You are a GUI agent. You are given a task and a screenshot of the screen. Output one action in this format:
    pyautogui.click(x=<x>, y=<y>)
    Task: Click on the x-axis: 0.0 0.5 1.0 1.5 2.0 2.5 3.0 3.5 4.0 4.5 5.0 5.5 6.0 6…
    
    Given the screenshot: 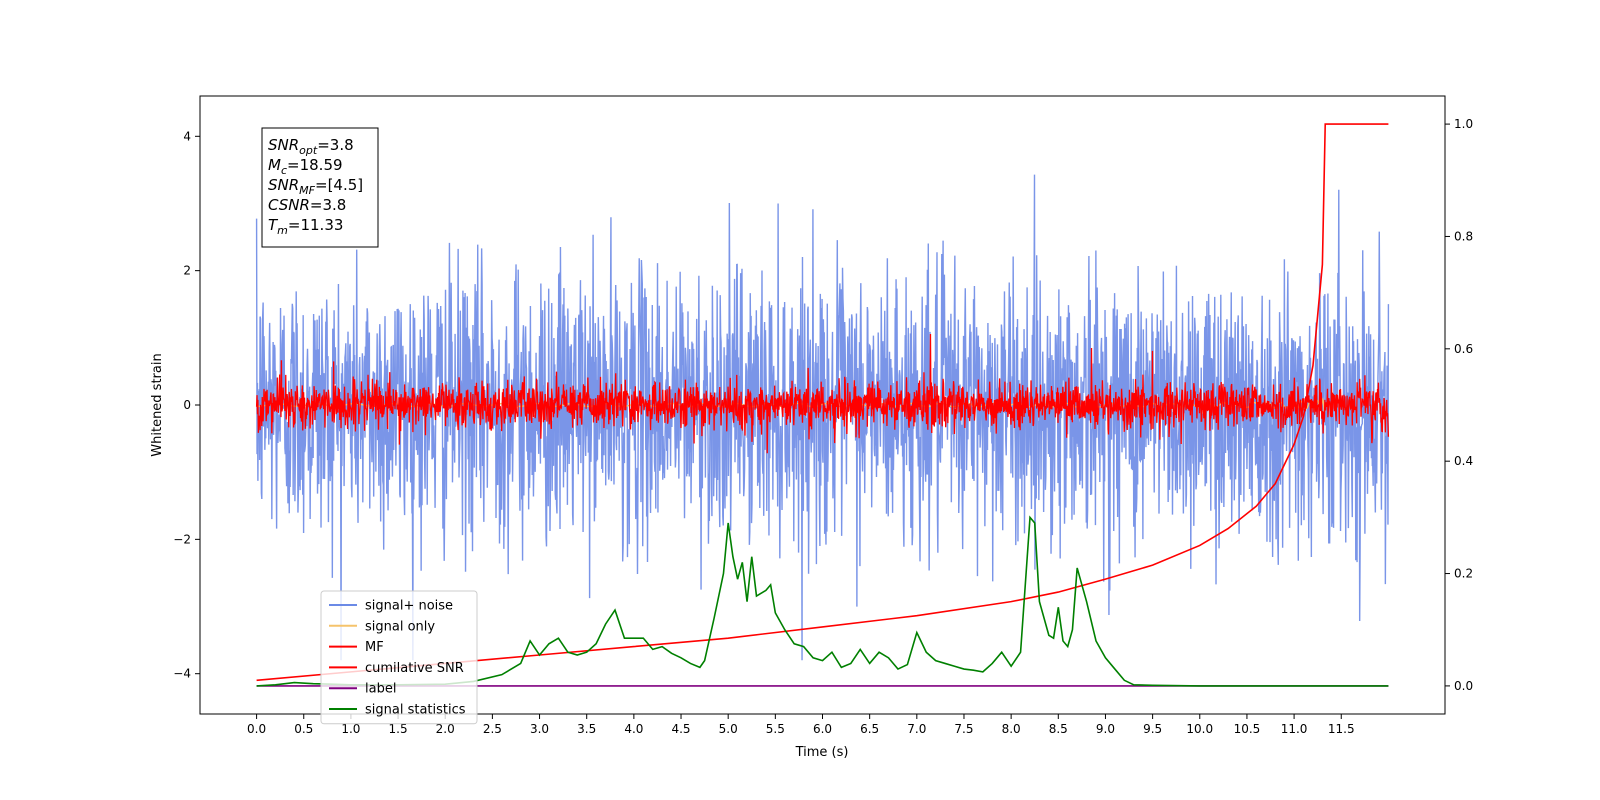 What is the action you would take?
    pyautogui.click(x=801, y=725)
    